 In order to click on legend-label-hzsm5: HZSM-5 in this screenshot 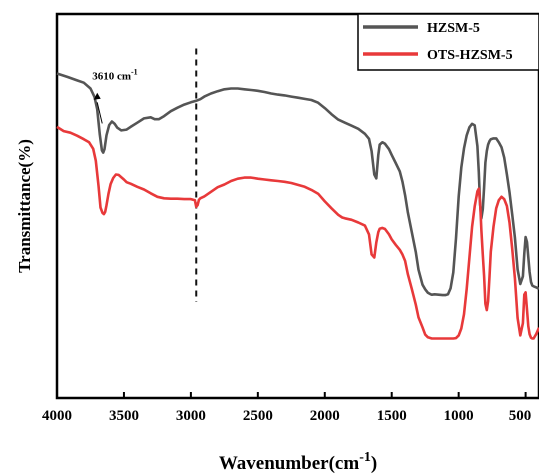, I will do `click(453, 28)`.